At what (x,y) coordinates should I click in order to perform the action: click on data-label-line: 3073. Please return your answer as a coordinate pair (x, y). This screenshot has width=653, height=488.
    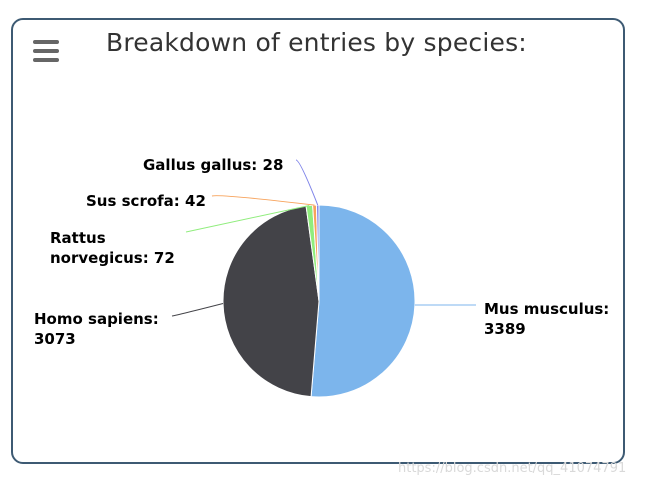
    Looking at the image, I should click on (55, 339).